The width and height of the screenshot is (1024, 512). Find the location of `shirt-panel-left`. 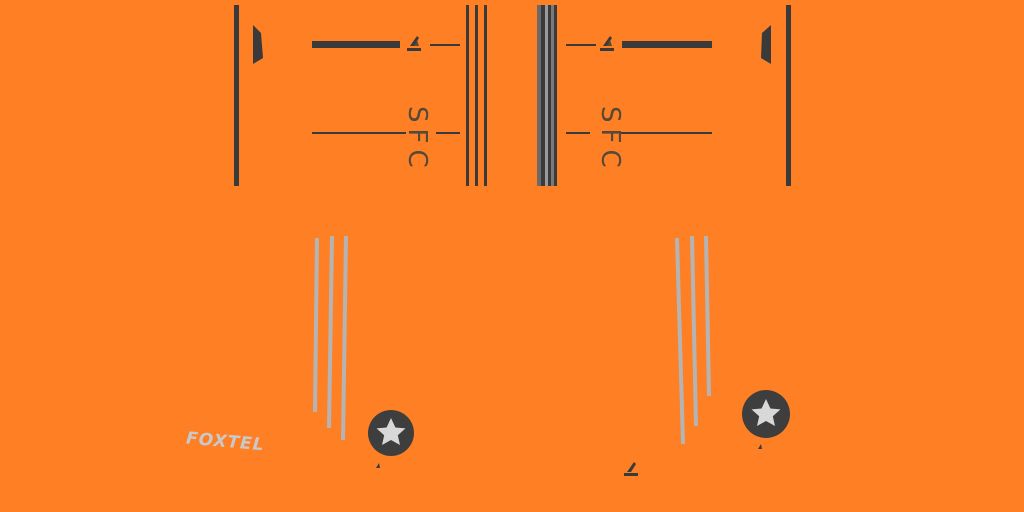

shirt-panel-left is located at coordinates (360, 95).